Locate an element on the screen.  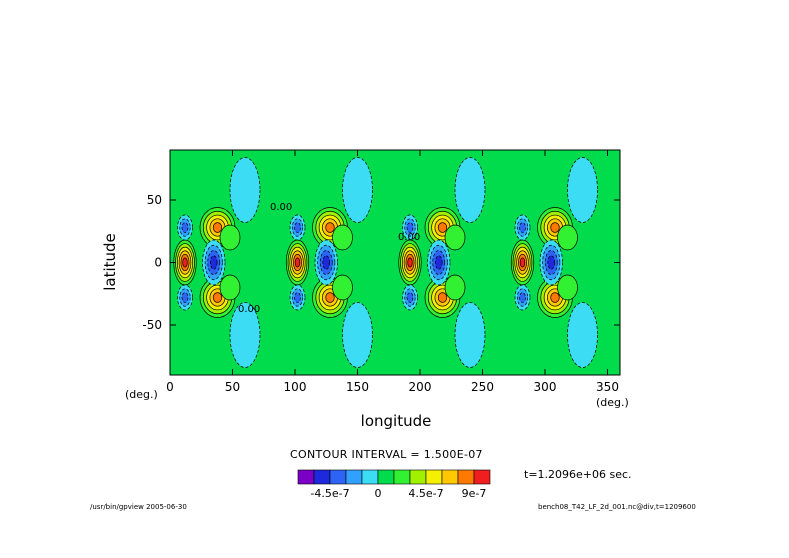
x-tick-label: 0 is located at coordinates (170, 387).